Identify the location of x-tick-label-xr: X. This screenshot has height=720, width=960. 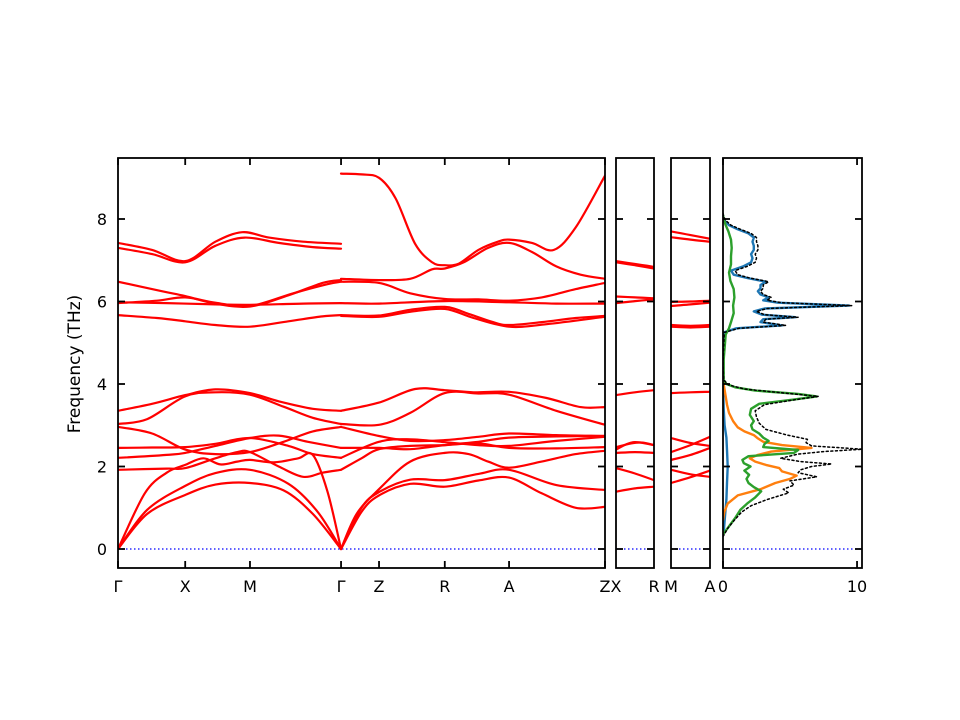
(616, 586).